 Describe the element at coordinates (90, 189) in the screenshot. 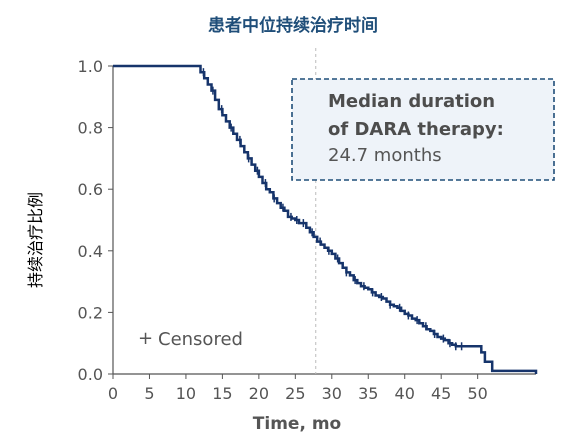

I see `y-tick-label: 0.6` at that location.